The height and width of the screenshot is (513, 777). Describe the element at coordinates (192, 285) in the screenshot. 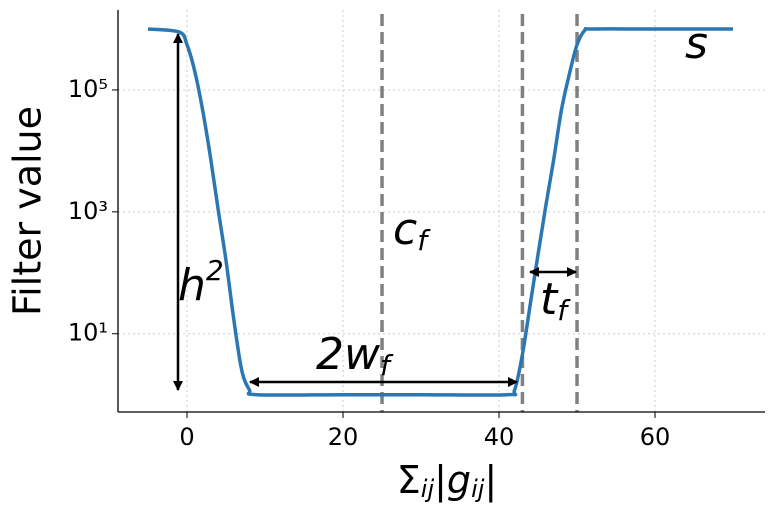

I see `annotation-base: h` at that location.